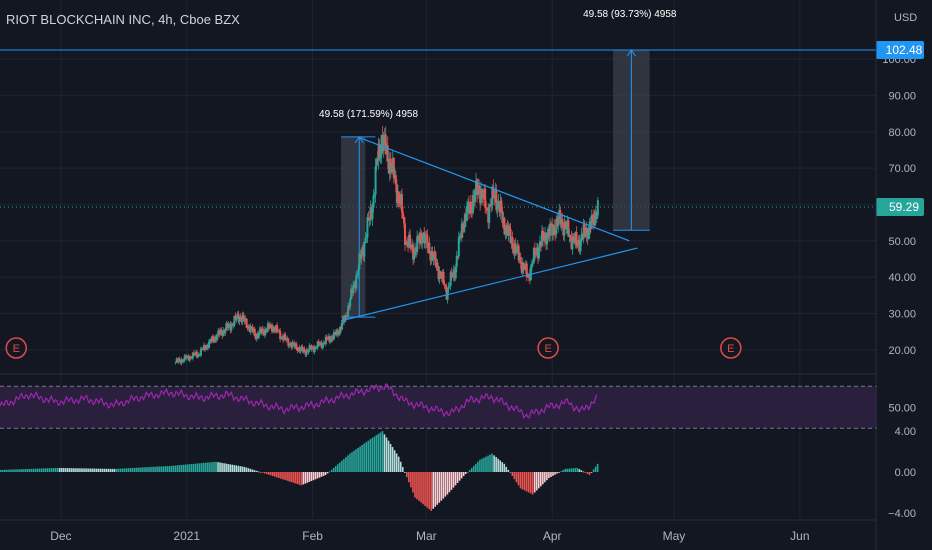 The width and height of the screenshot is (932, 550). Describe the element at coordinates (429, 536) in the screenshot. I see `time-axis: Dec 2021 Feb Mar Apr May Jun` at that location.